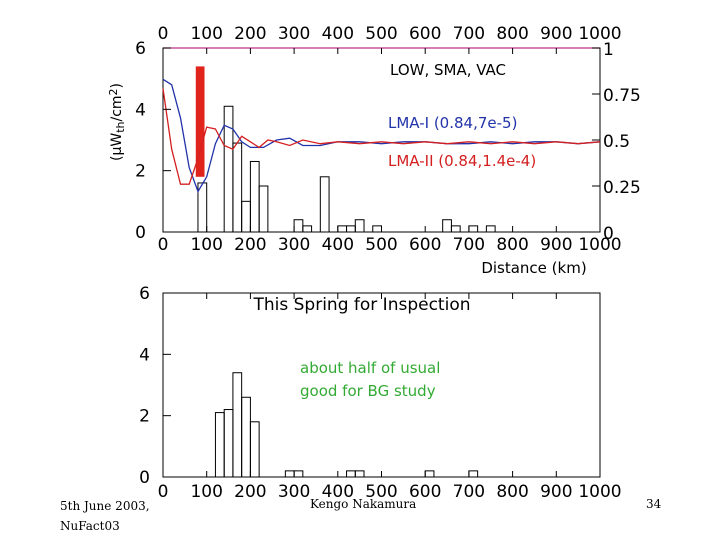 Image resolution: width=720 pixels, height=540 pixels. I want to click on x-tick-top-10: 1000, so click(599, 34).